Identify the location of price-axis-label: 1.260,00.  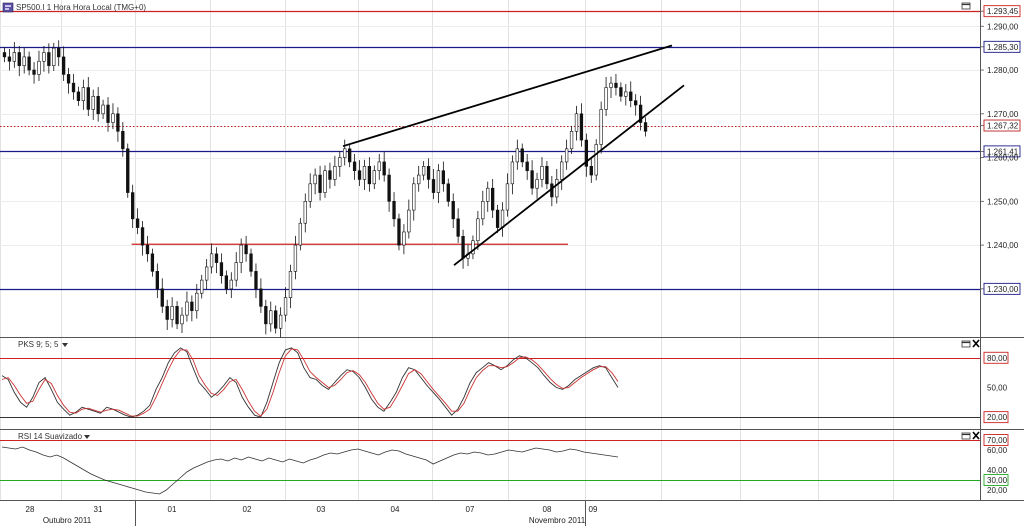
(1003, 158).